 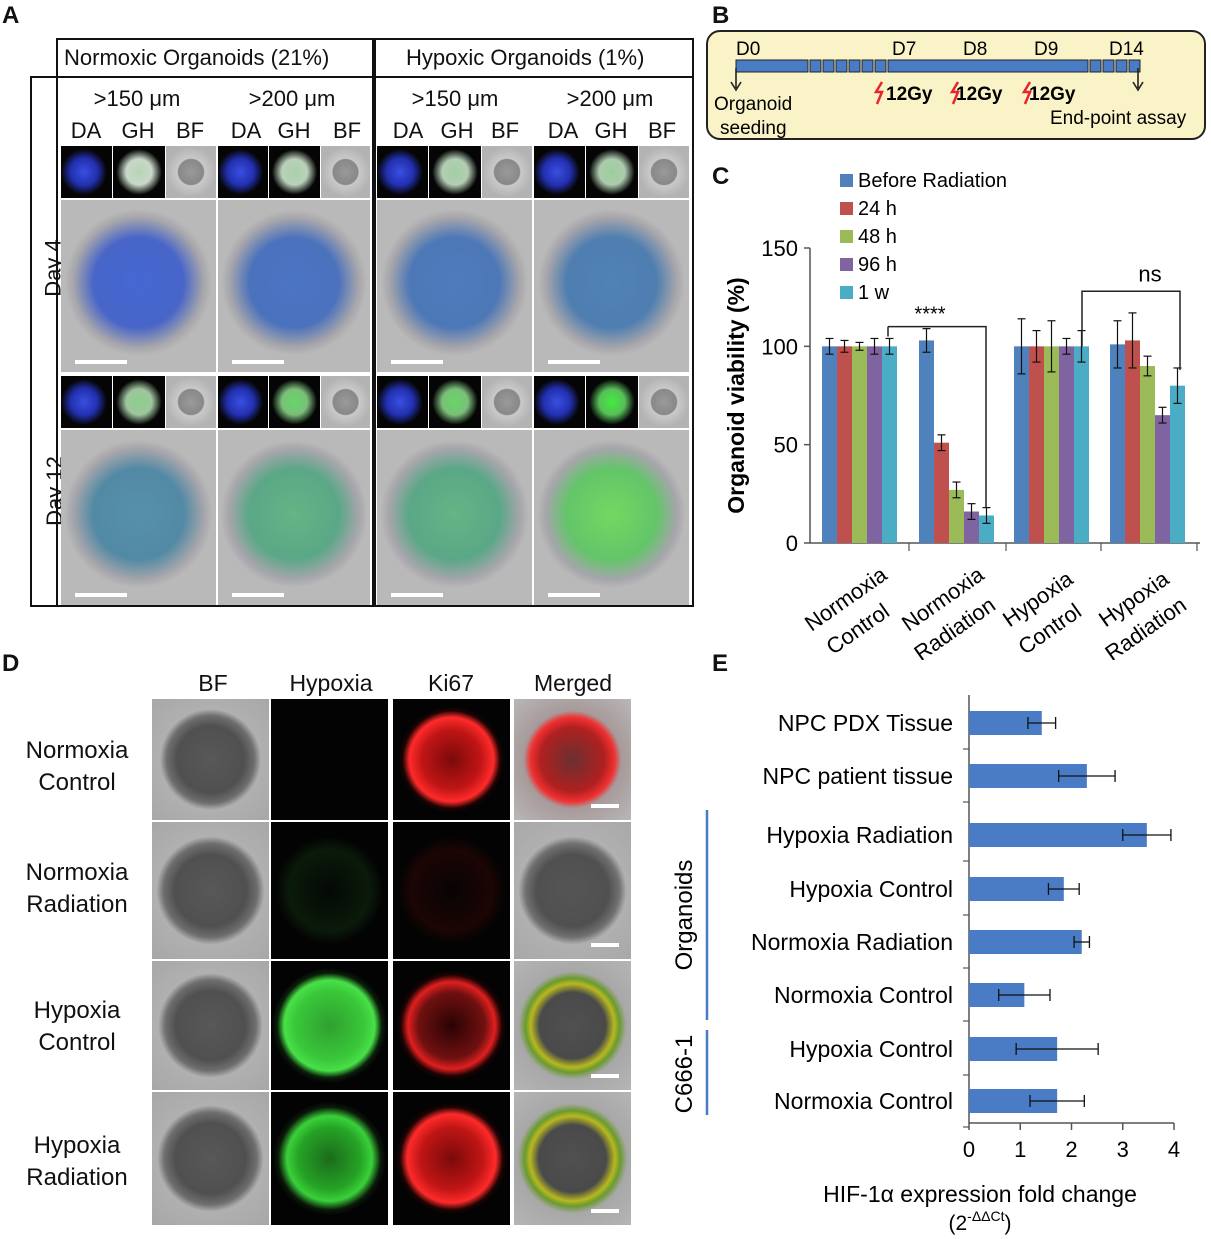 What do you see at coordinates (753, 128) in the screenshot?
I see `start-label-line2: seeding` at bounding box center [753, 128].